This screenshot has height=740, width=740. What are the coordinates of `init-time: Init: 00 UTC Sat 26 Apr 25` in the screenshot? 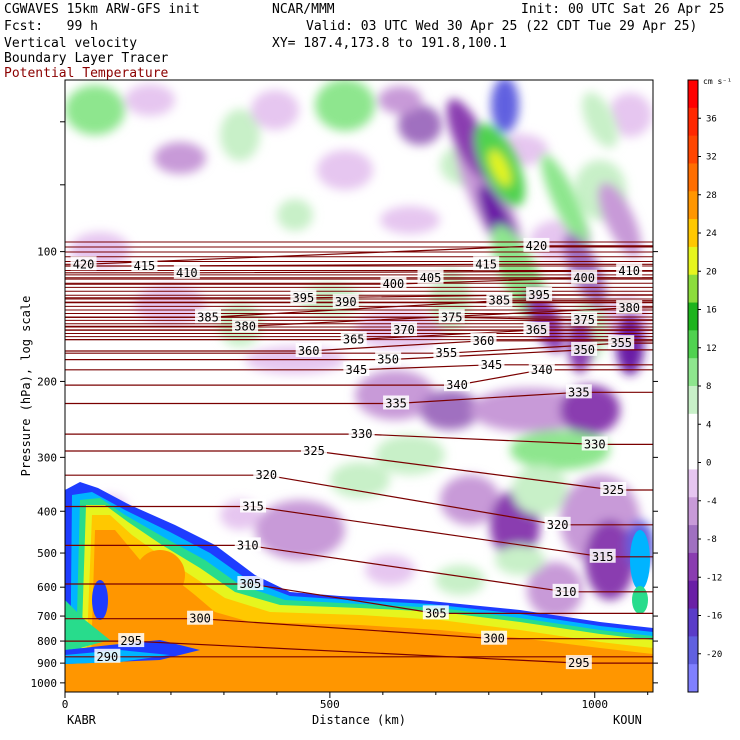 It's located at (623, 9).